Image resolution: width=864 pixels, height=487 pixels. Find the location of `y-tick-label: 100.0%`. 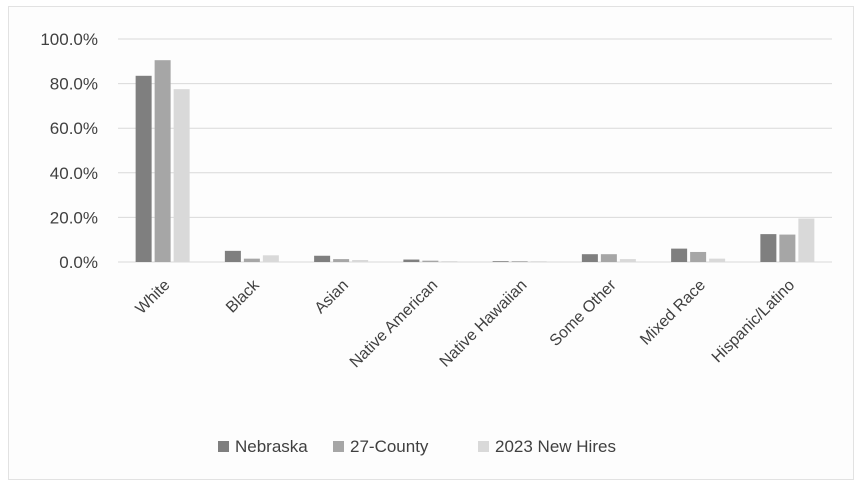

y-tick-label: 100.0% is located at coordinates (69, 39).